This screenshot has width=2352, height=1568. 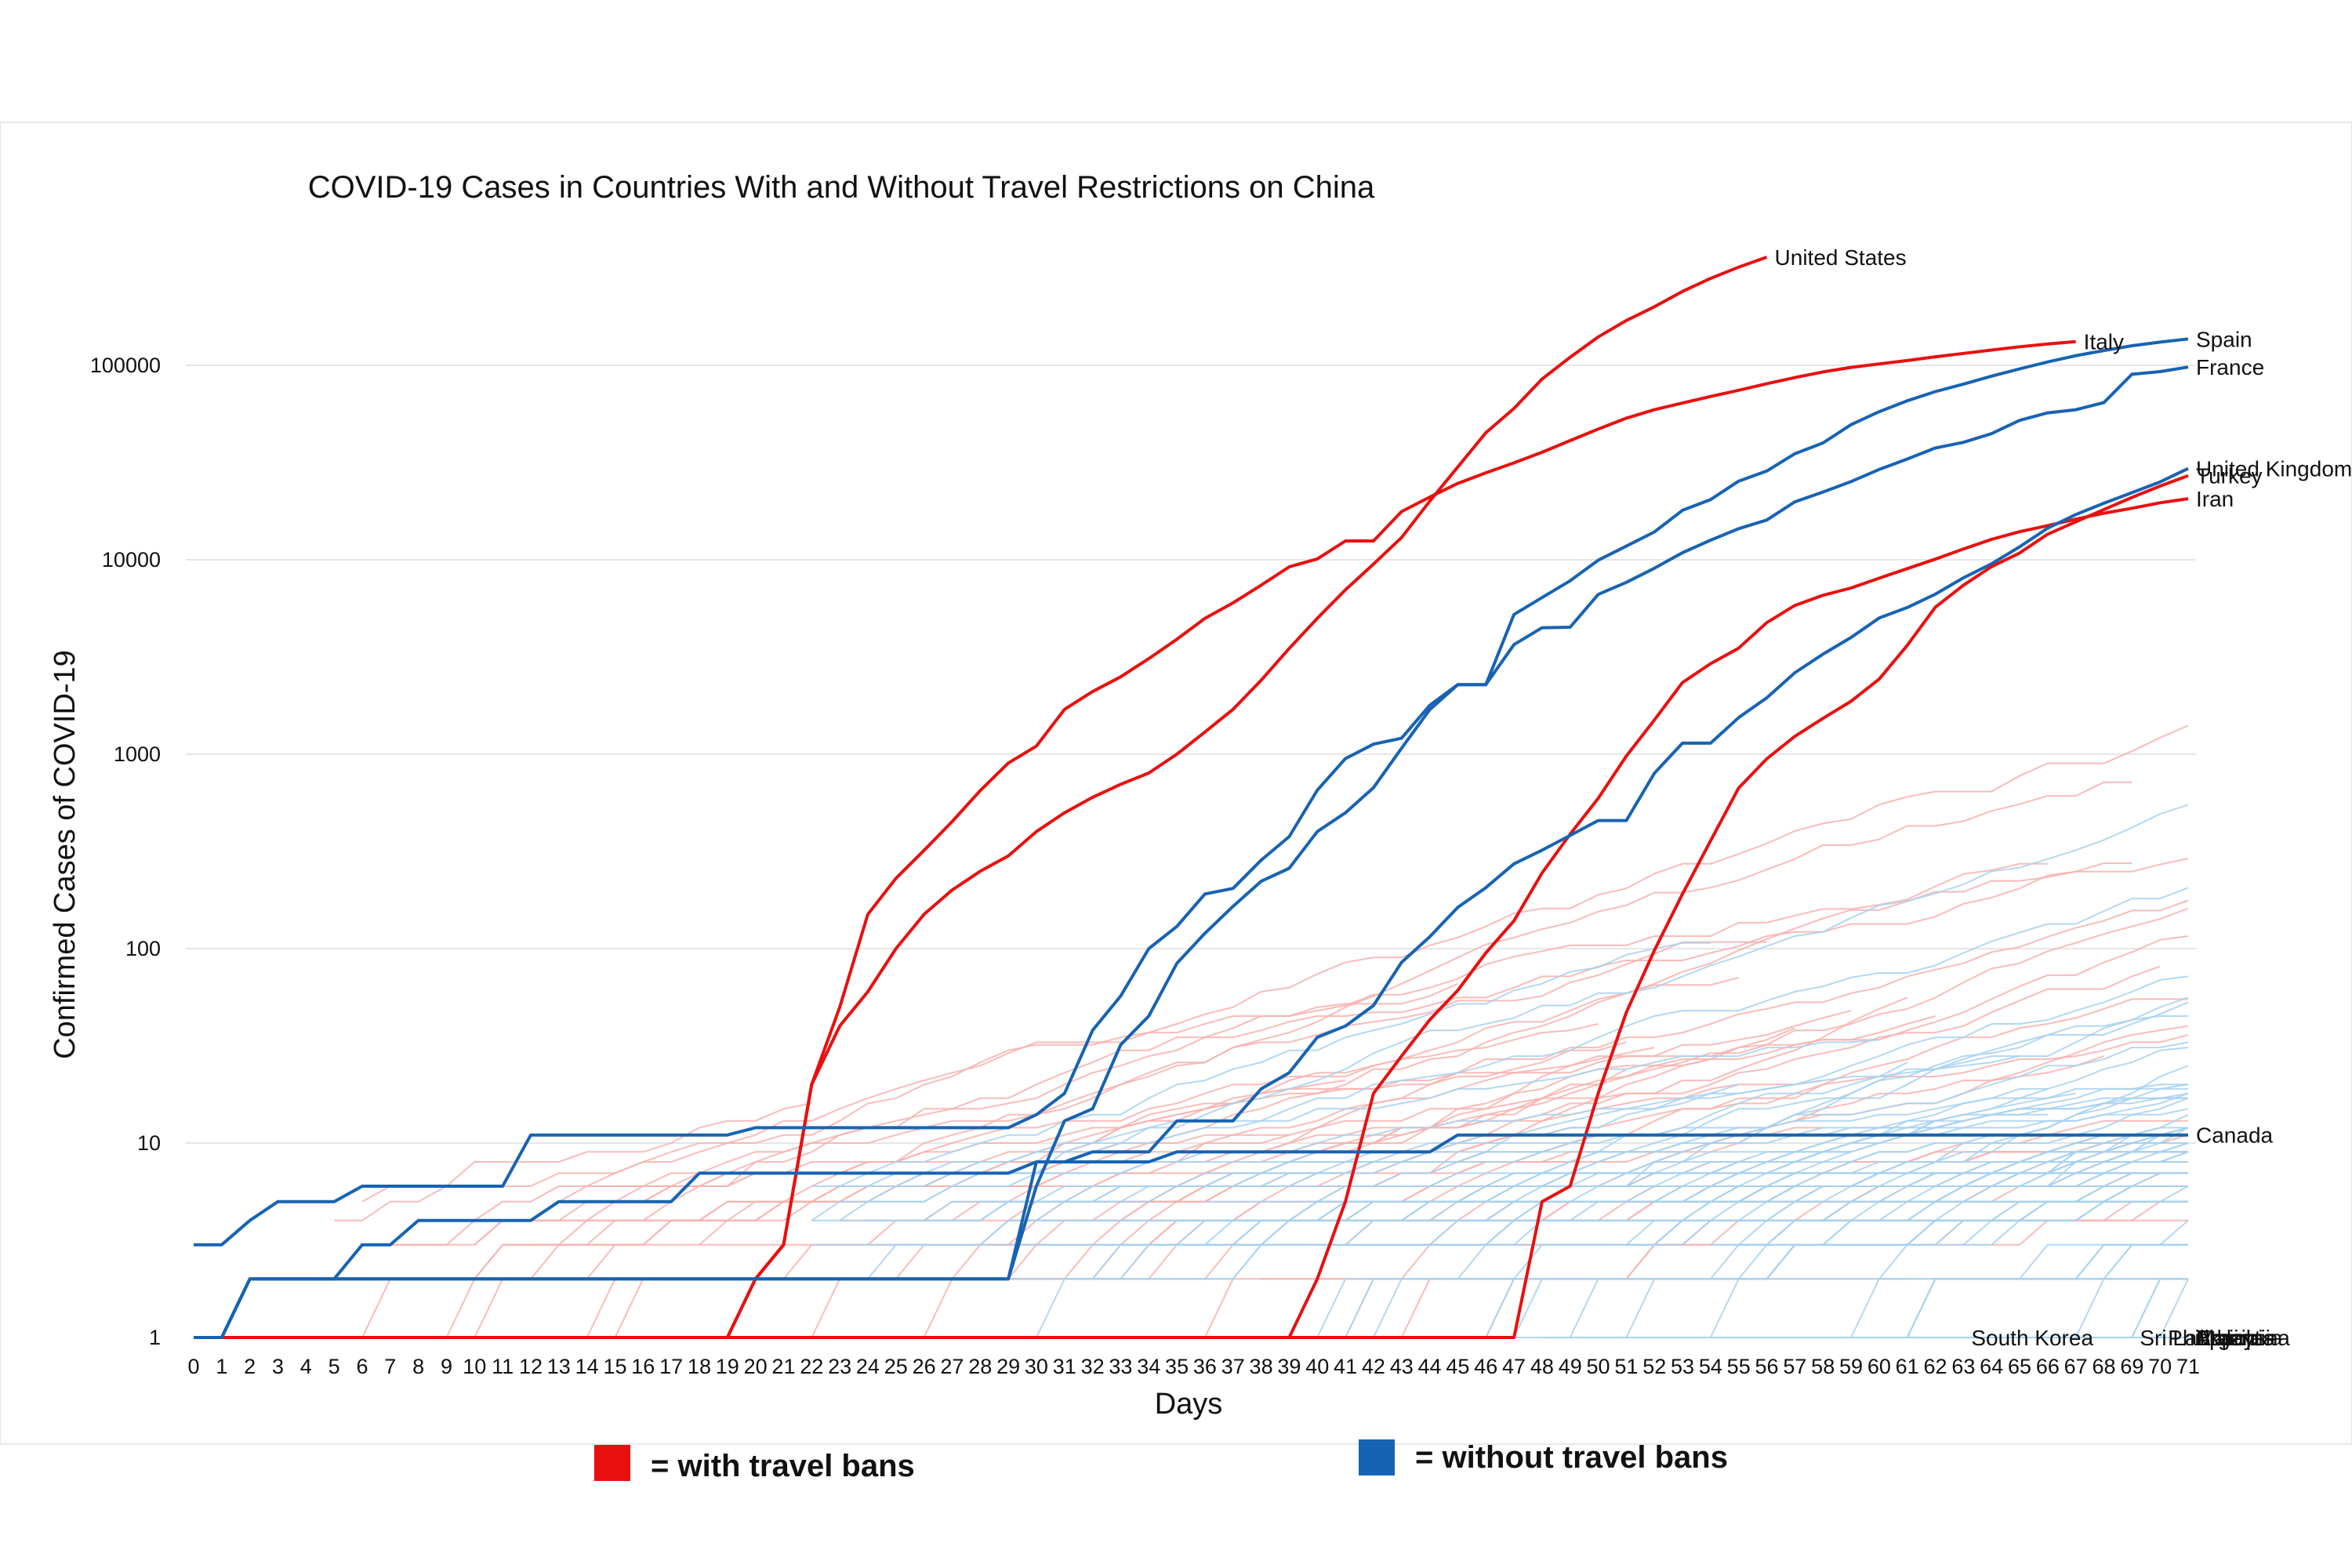 I want to click on country-label: Spain, so click(x=2224, y=339).